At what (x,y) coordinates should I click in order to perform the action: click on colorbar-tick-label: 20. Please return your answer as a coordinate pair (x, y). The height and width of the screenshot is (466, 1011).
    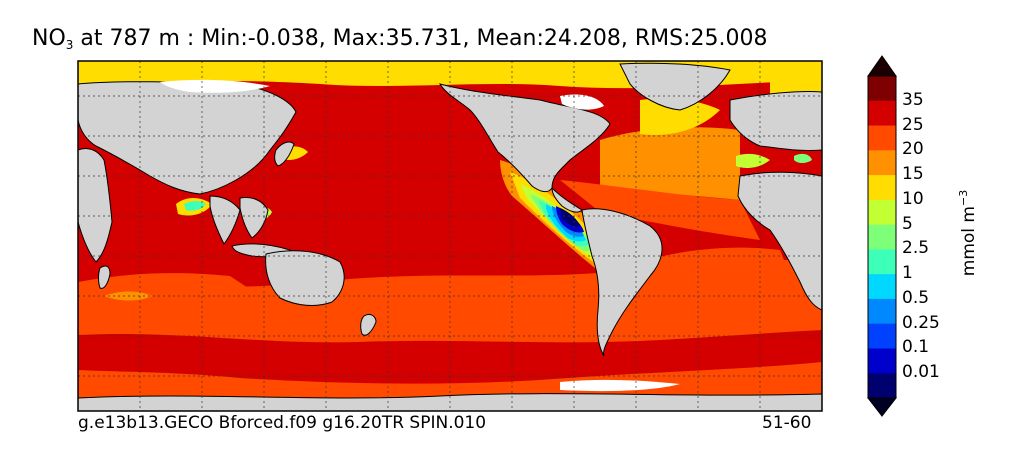
    Looking at the image, I should click on (913, 149).